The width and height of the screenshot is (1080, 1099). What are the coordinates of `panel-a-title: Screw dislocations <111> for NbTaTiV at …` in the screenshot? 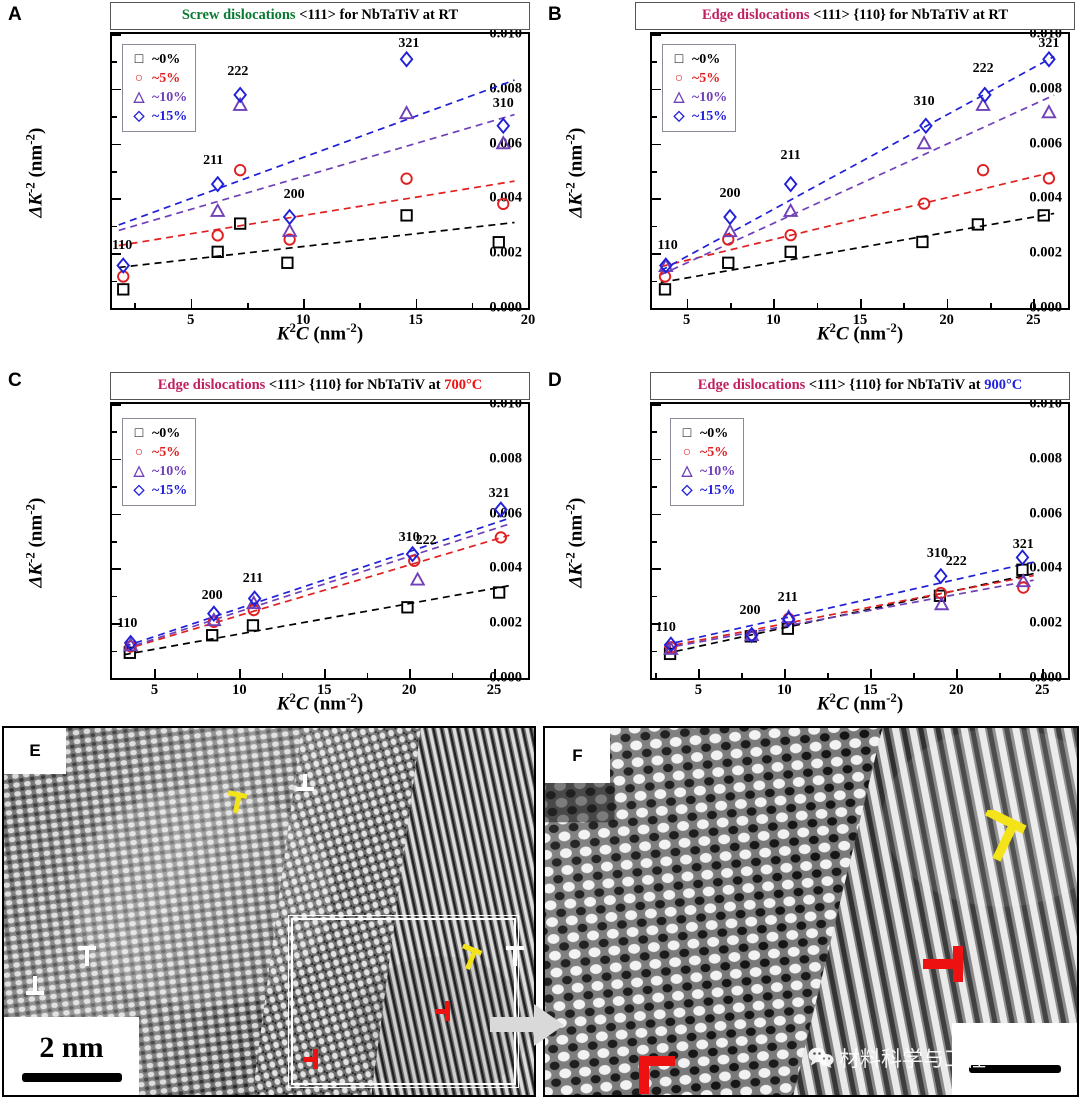 It's located at (320, 16).